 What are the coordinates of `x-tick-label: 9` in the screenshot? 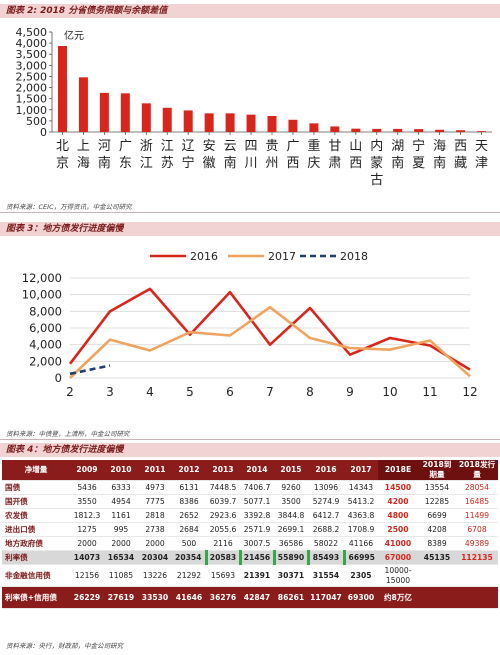 It's located at (350, 392).